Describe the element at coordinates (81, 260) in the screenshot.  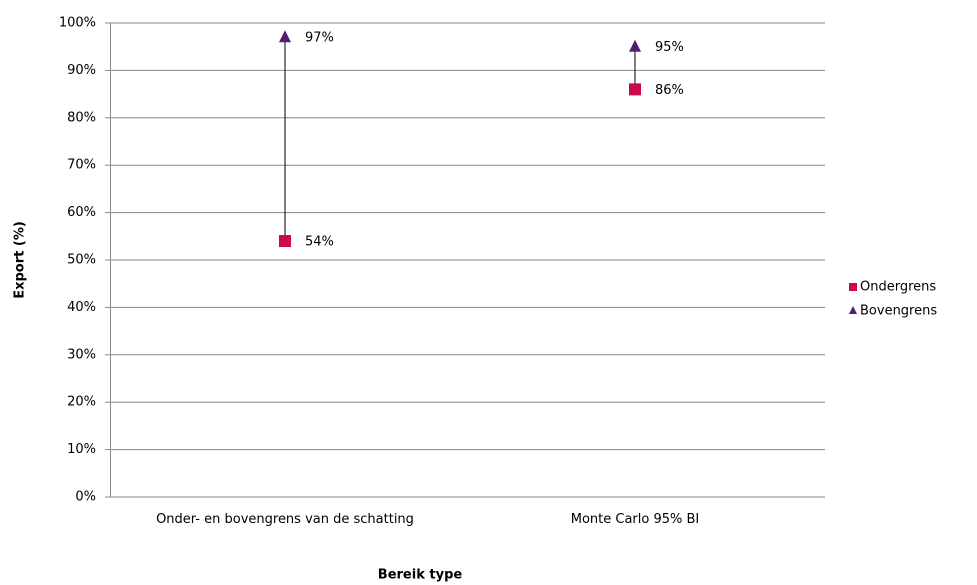
I see `y-tick-label: 50%` at that location.